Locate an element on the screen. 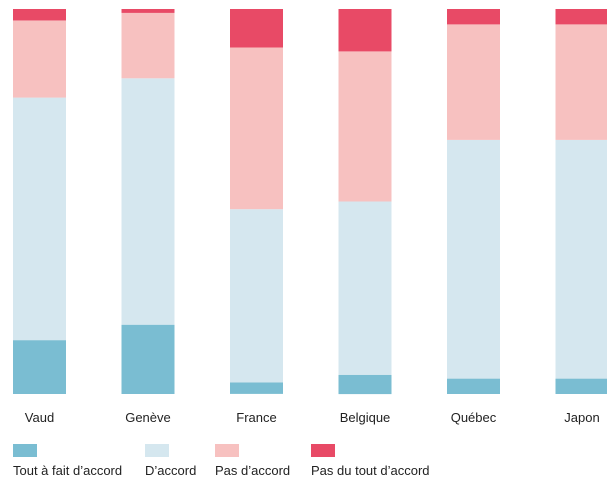 The width and height of the screenshot is (607, 479). x-tick-label-quebec: Québec is located at coordinates (473, 417).